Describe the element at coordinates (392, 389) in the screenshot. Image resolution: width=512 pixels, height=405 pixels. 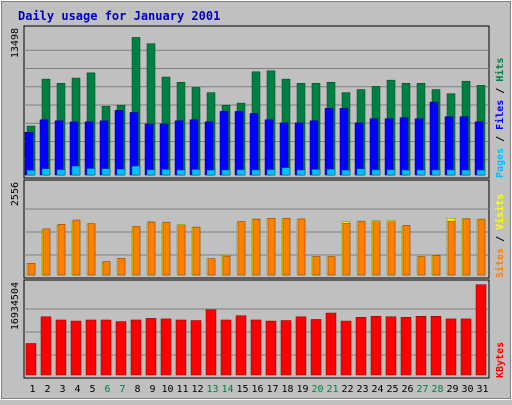
I see `x-tick-label-day-25: 25` at that location.